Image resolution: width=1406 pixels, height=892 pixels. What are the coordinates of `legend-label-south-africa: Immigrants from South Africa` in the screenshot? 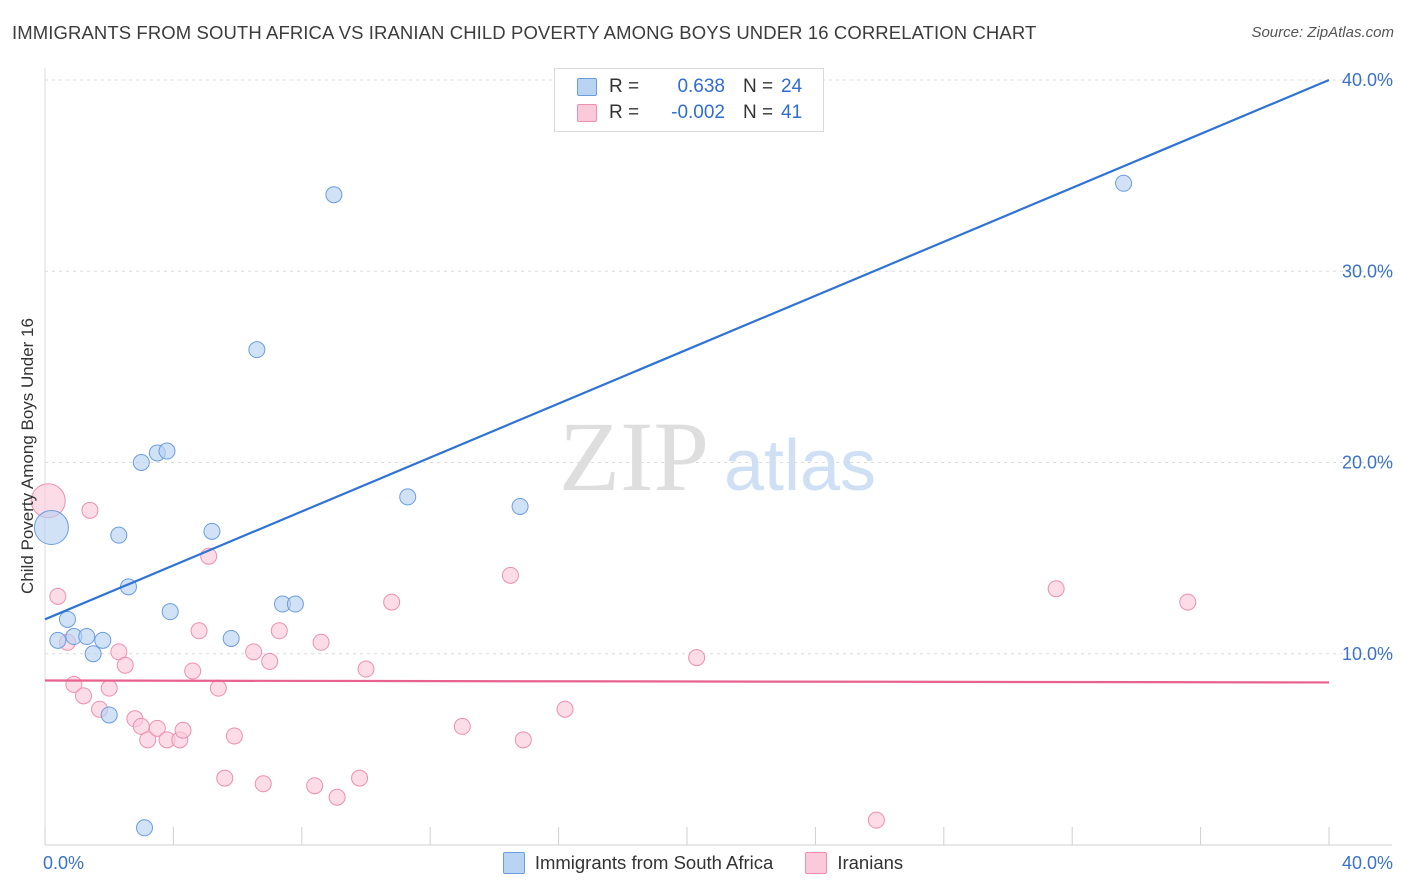 It's located at (654, 862).